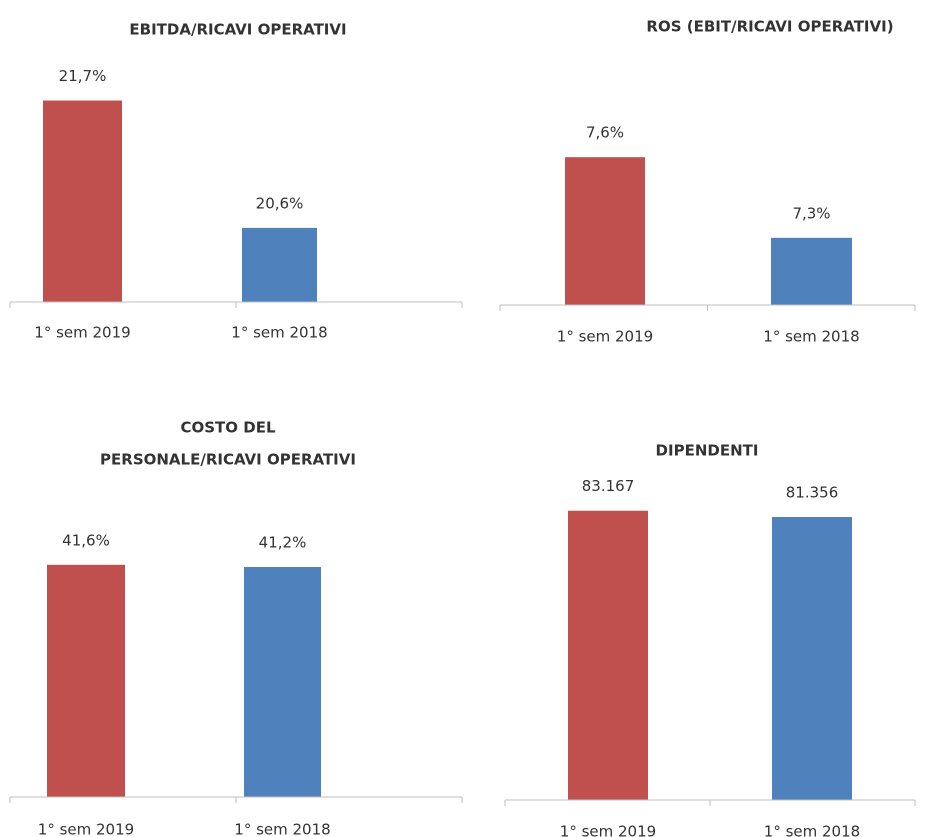 This screenshot has width=936, height=837. What do you see at coordinates (608, 486) in the screenshot?
I see `data-label: 83.167` at bounding box center [608, 486].